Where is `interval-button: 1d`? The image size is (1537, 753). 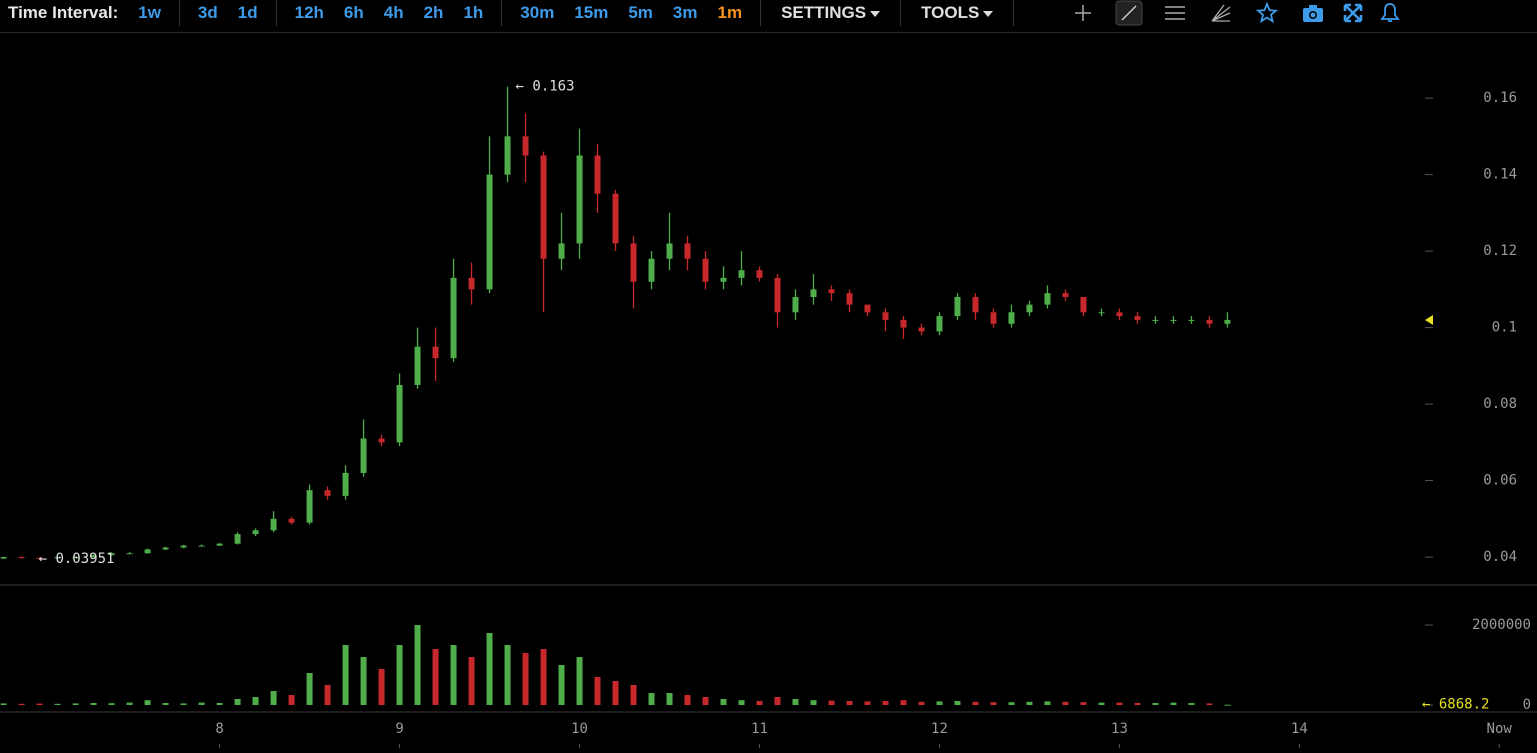
interval-button: 1d is located at coordinates (247, 12).